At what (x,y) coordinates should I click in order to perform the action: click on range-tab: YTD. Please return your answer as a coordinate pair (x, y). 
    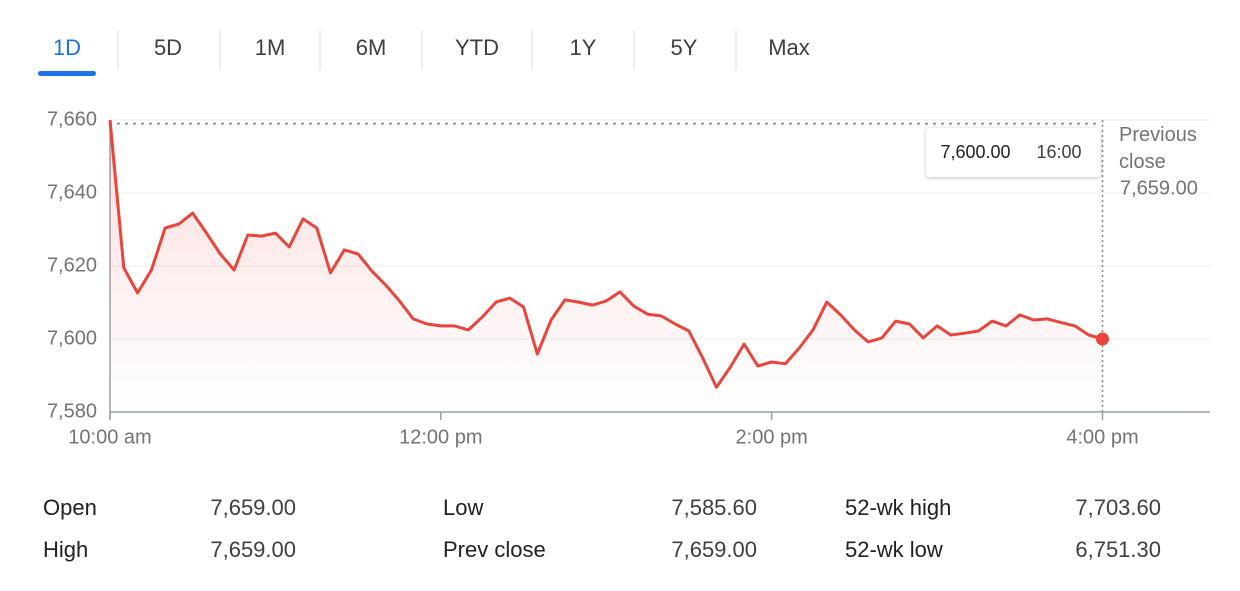
    Looking at the image, I should click on (477, 47).